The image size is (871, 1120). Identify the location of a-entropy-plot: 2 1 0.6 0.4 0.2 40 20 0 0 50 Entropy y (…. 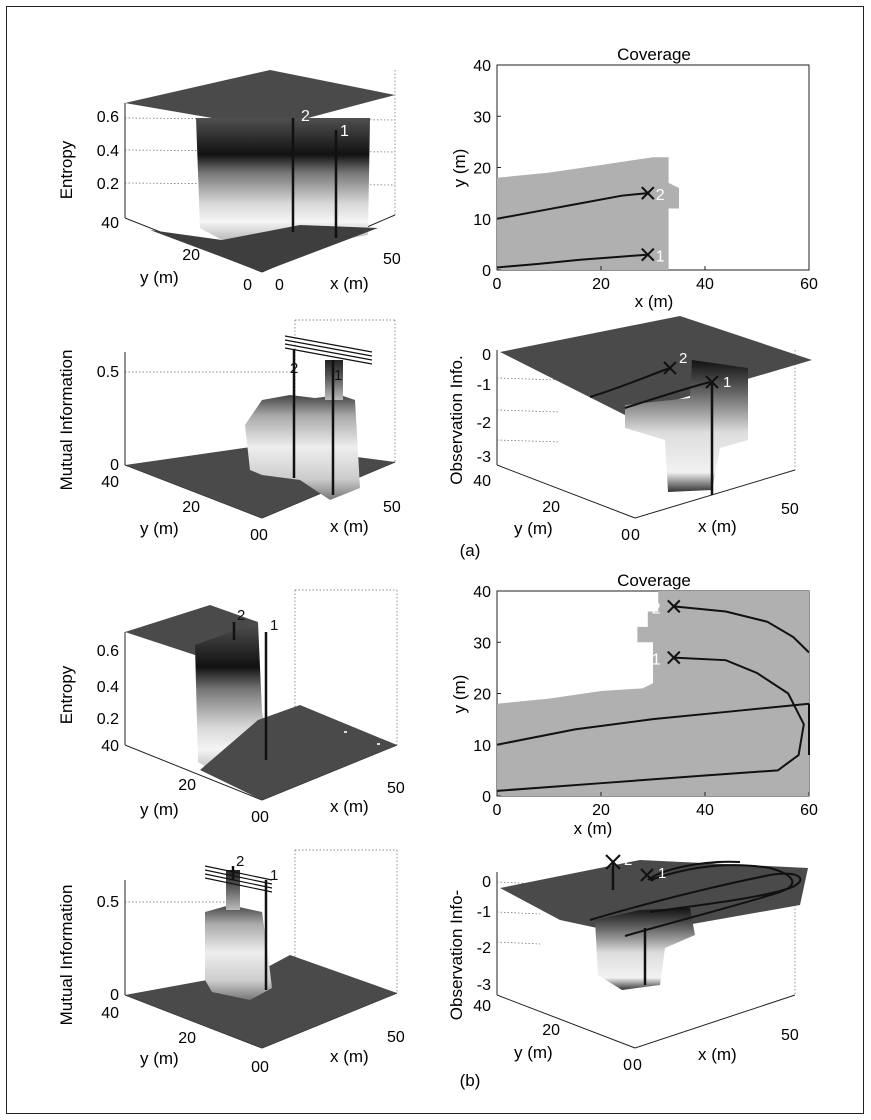
(229, 182).